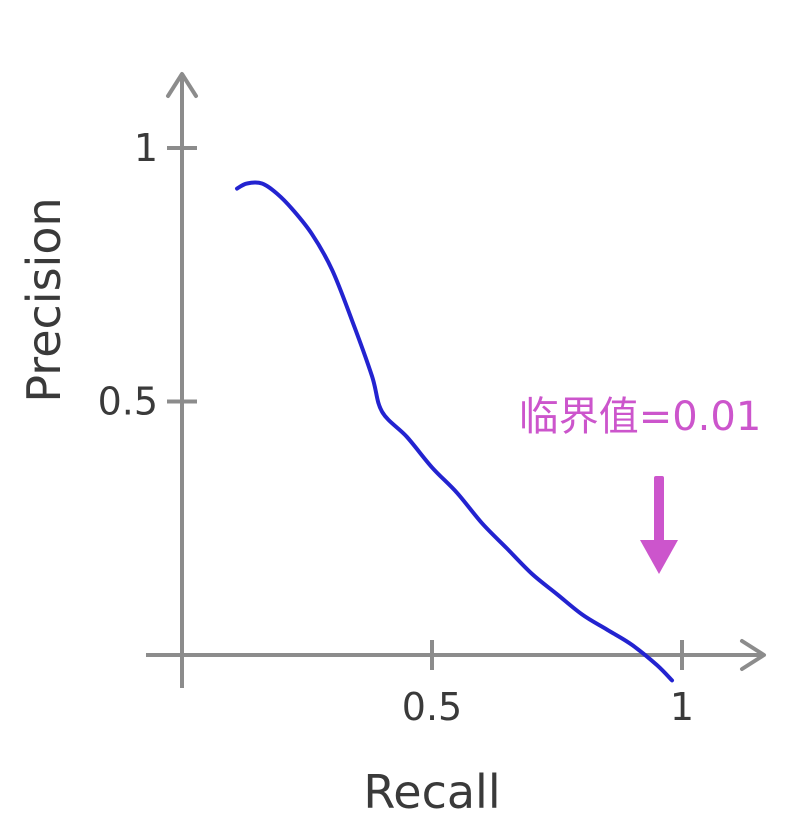  I want to click on threshold-annotation: 临界值=0.01, so click(640, 417).